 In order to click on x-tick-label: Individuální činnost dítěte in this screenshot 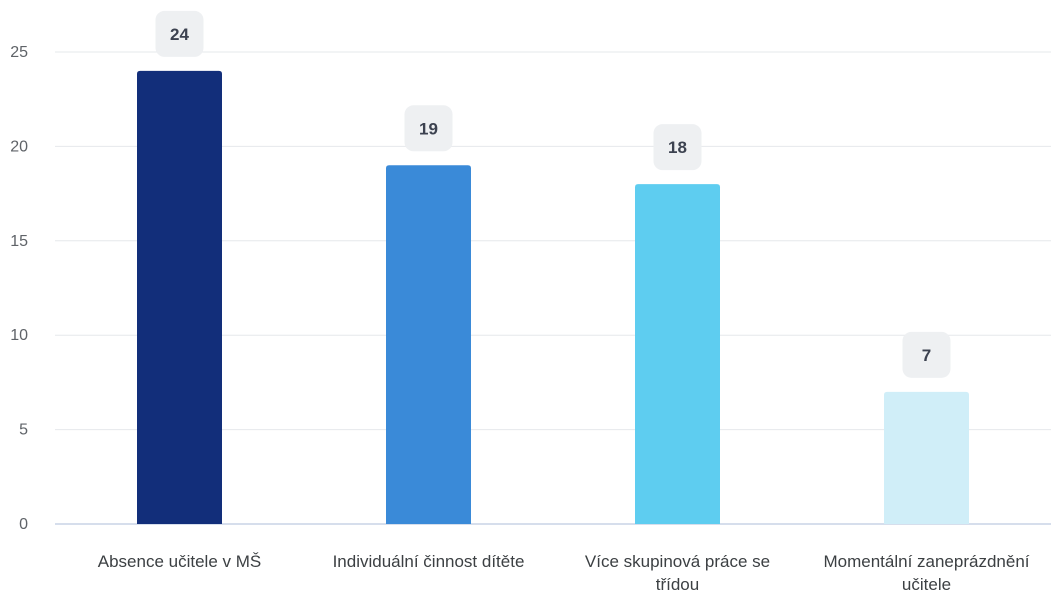, I will do `click(429, 561)`.